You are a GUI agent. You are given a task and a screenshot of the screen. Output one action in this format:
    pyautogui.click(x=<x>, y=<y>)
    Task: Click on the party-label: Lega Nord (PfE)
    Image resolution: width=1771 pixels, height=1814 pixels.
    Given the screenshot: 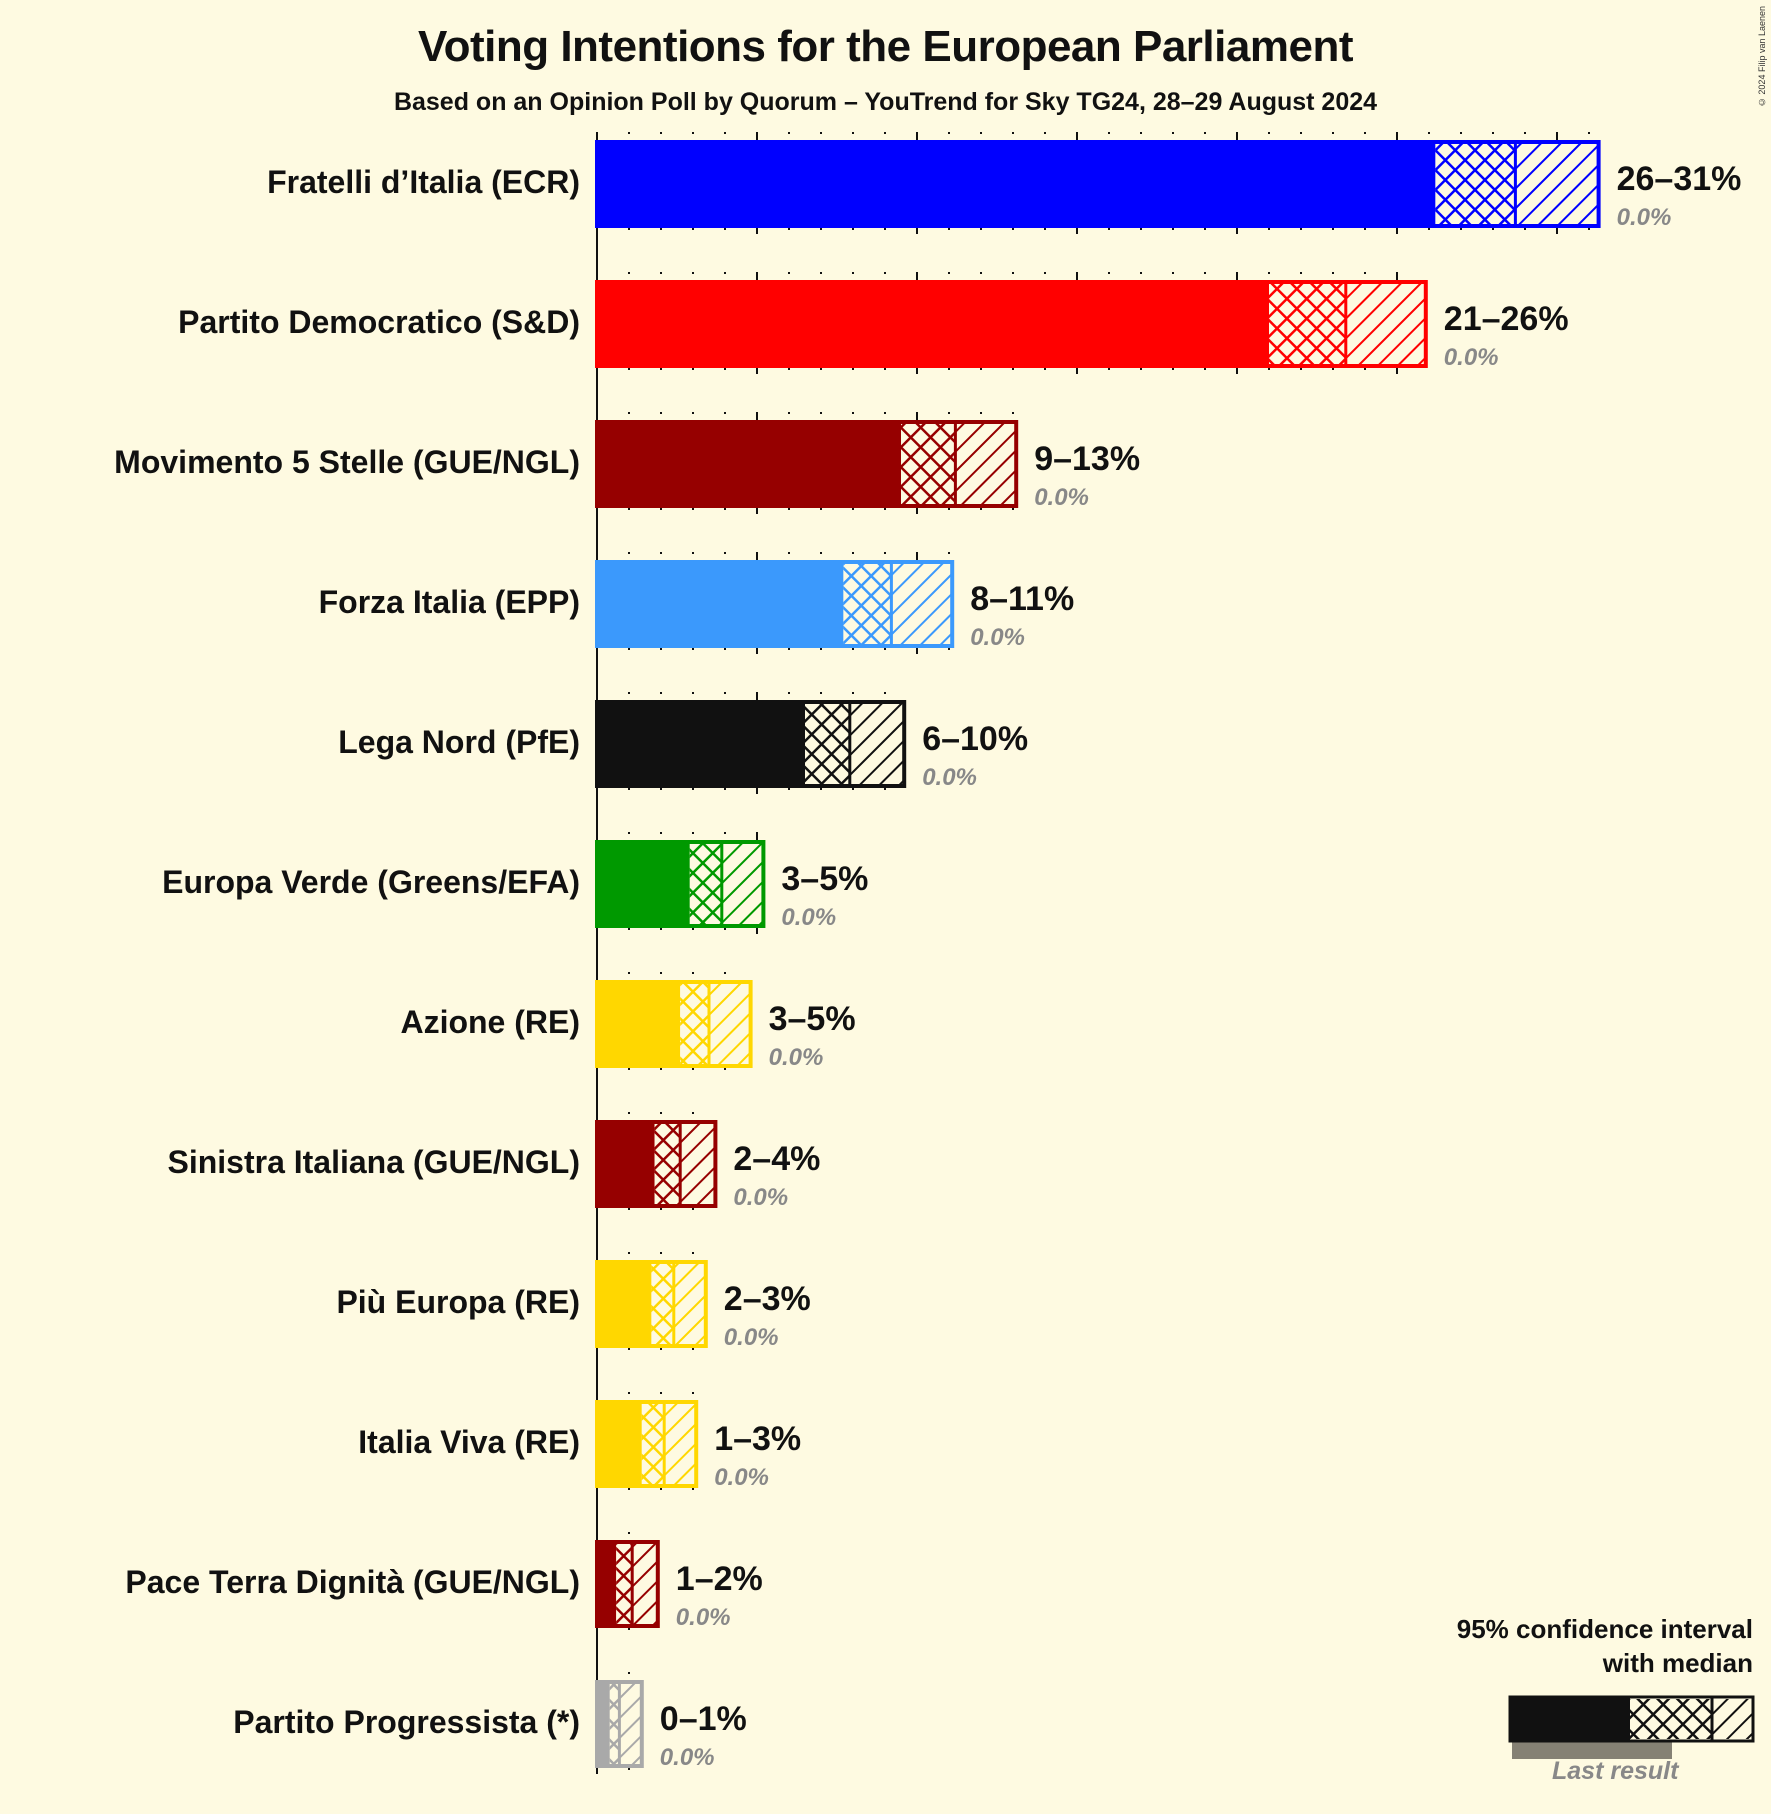 What is the action you would take?
    pyautogui.click(x=459, y=742)
    